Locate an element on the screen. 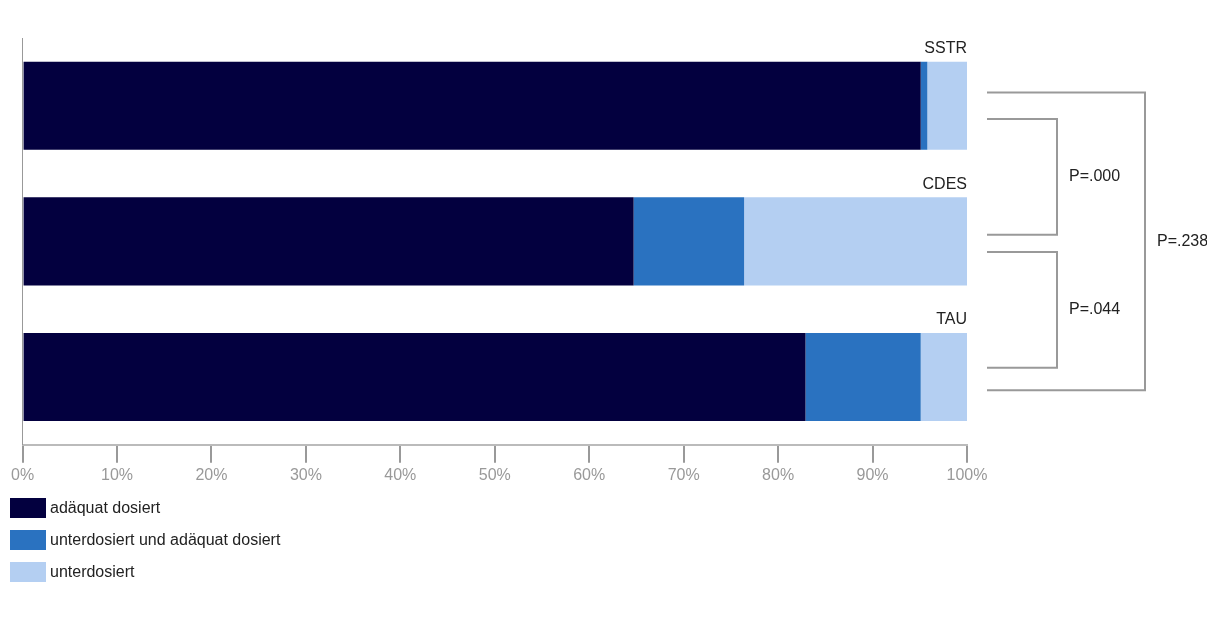 The image size is (1215, 628). x-tick-label: 10% is located at coordinates (117, 474).